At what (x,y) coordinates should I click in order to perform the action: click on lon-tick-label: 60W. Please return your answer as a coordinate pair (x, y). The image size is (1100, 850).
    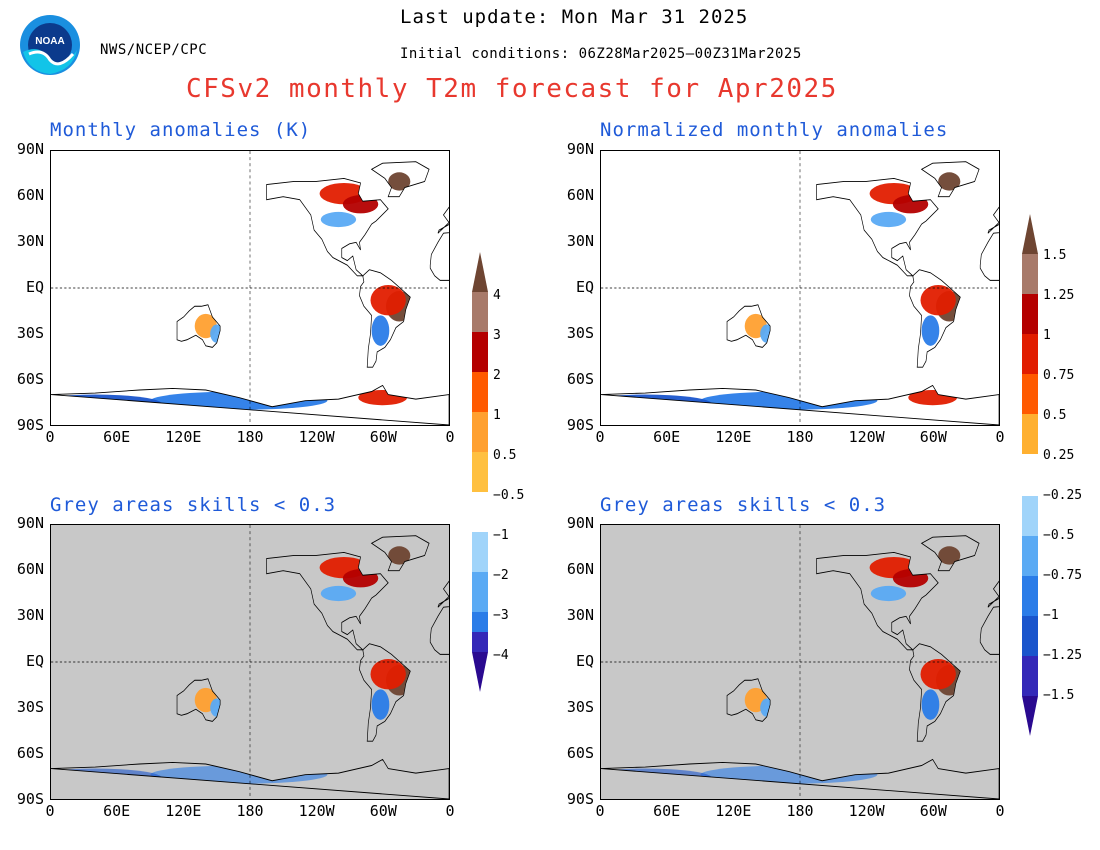
    Looking at the image, I should click on (383, 437).